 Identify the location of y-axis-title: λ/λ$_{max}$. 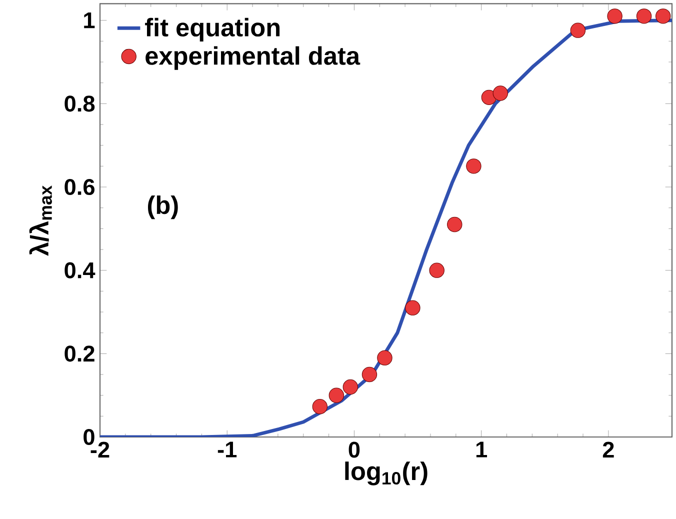
(40, 220).